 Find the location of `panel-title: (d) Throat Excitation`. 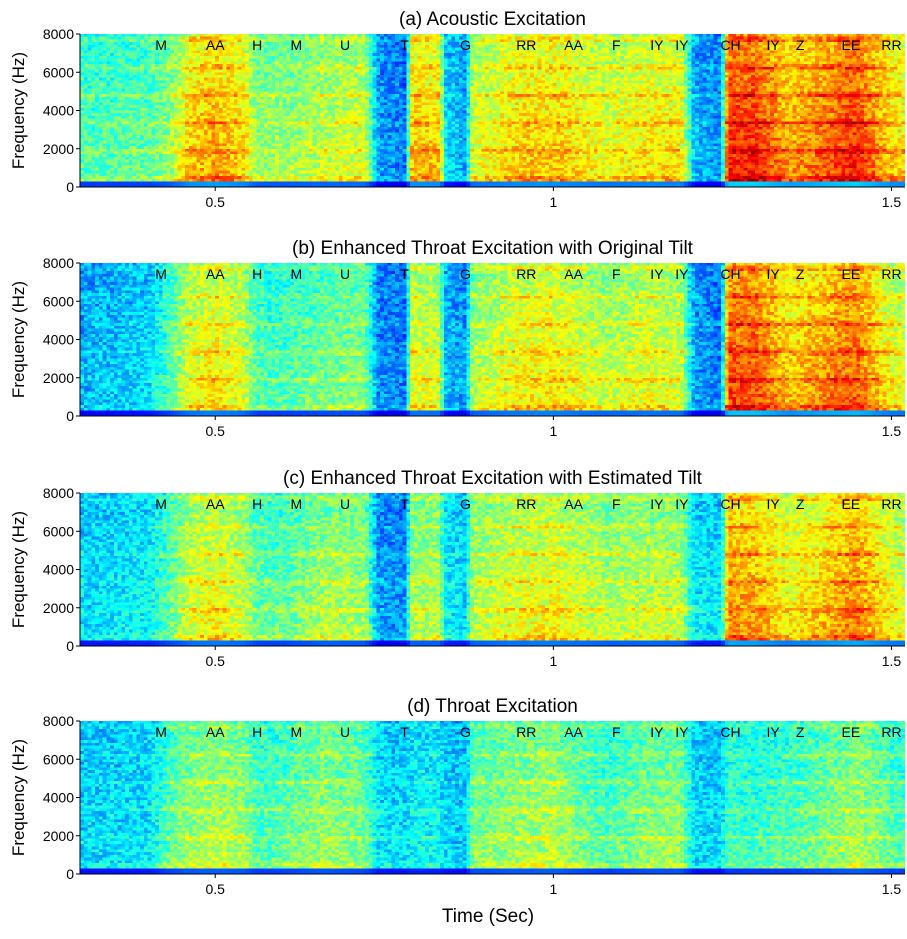

panel-title: (d) Throat Excitation is located at coordinates (492, 706).